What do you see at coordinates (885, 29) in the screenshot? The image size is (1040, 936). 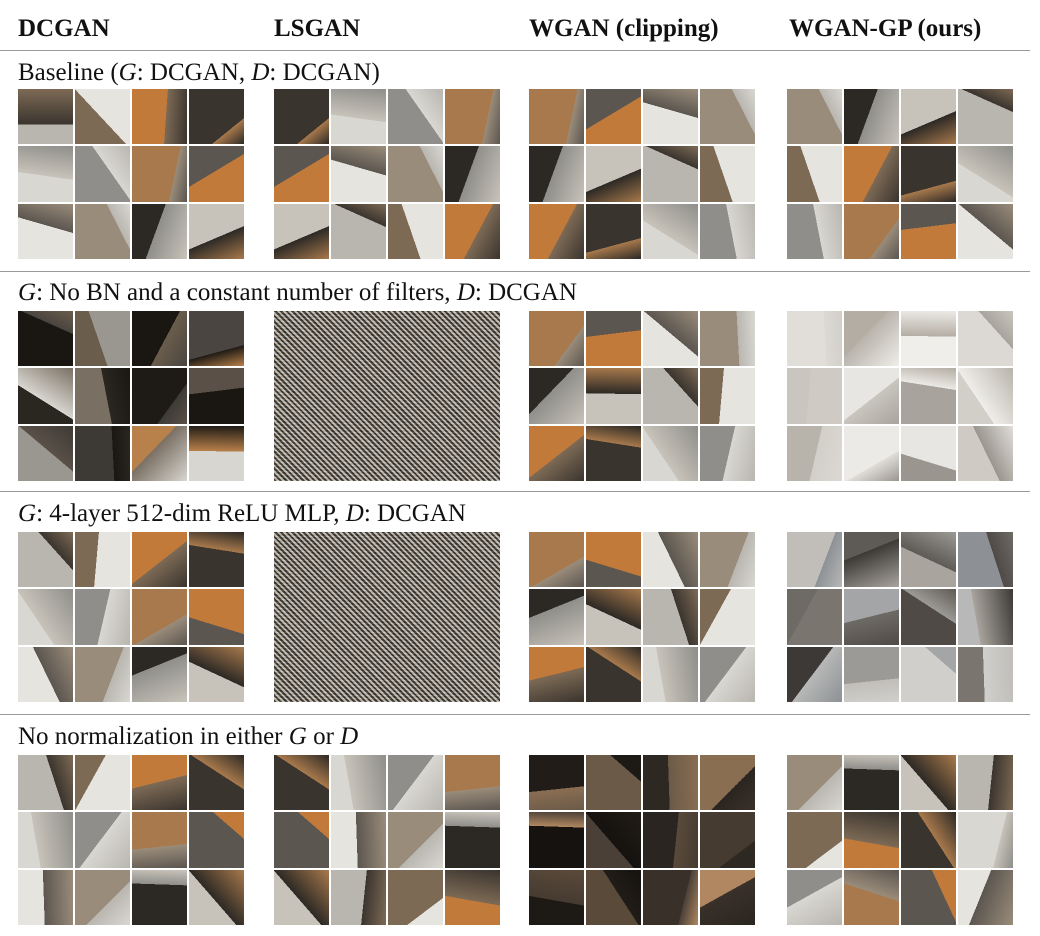 I see `column-header-wgan-gp: WGAN-GP (ours)` at bounding box center [885, 29].